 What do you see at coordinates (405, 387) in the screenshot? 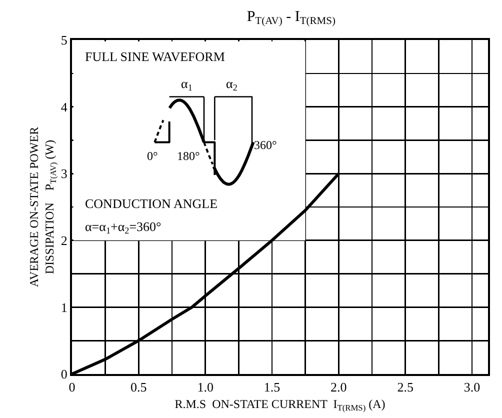
I see `x-tick-label: 2.5` at bounding box center [405, 387].